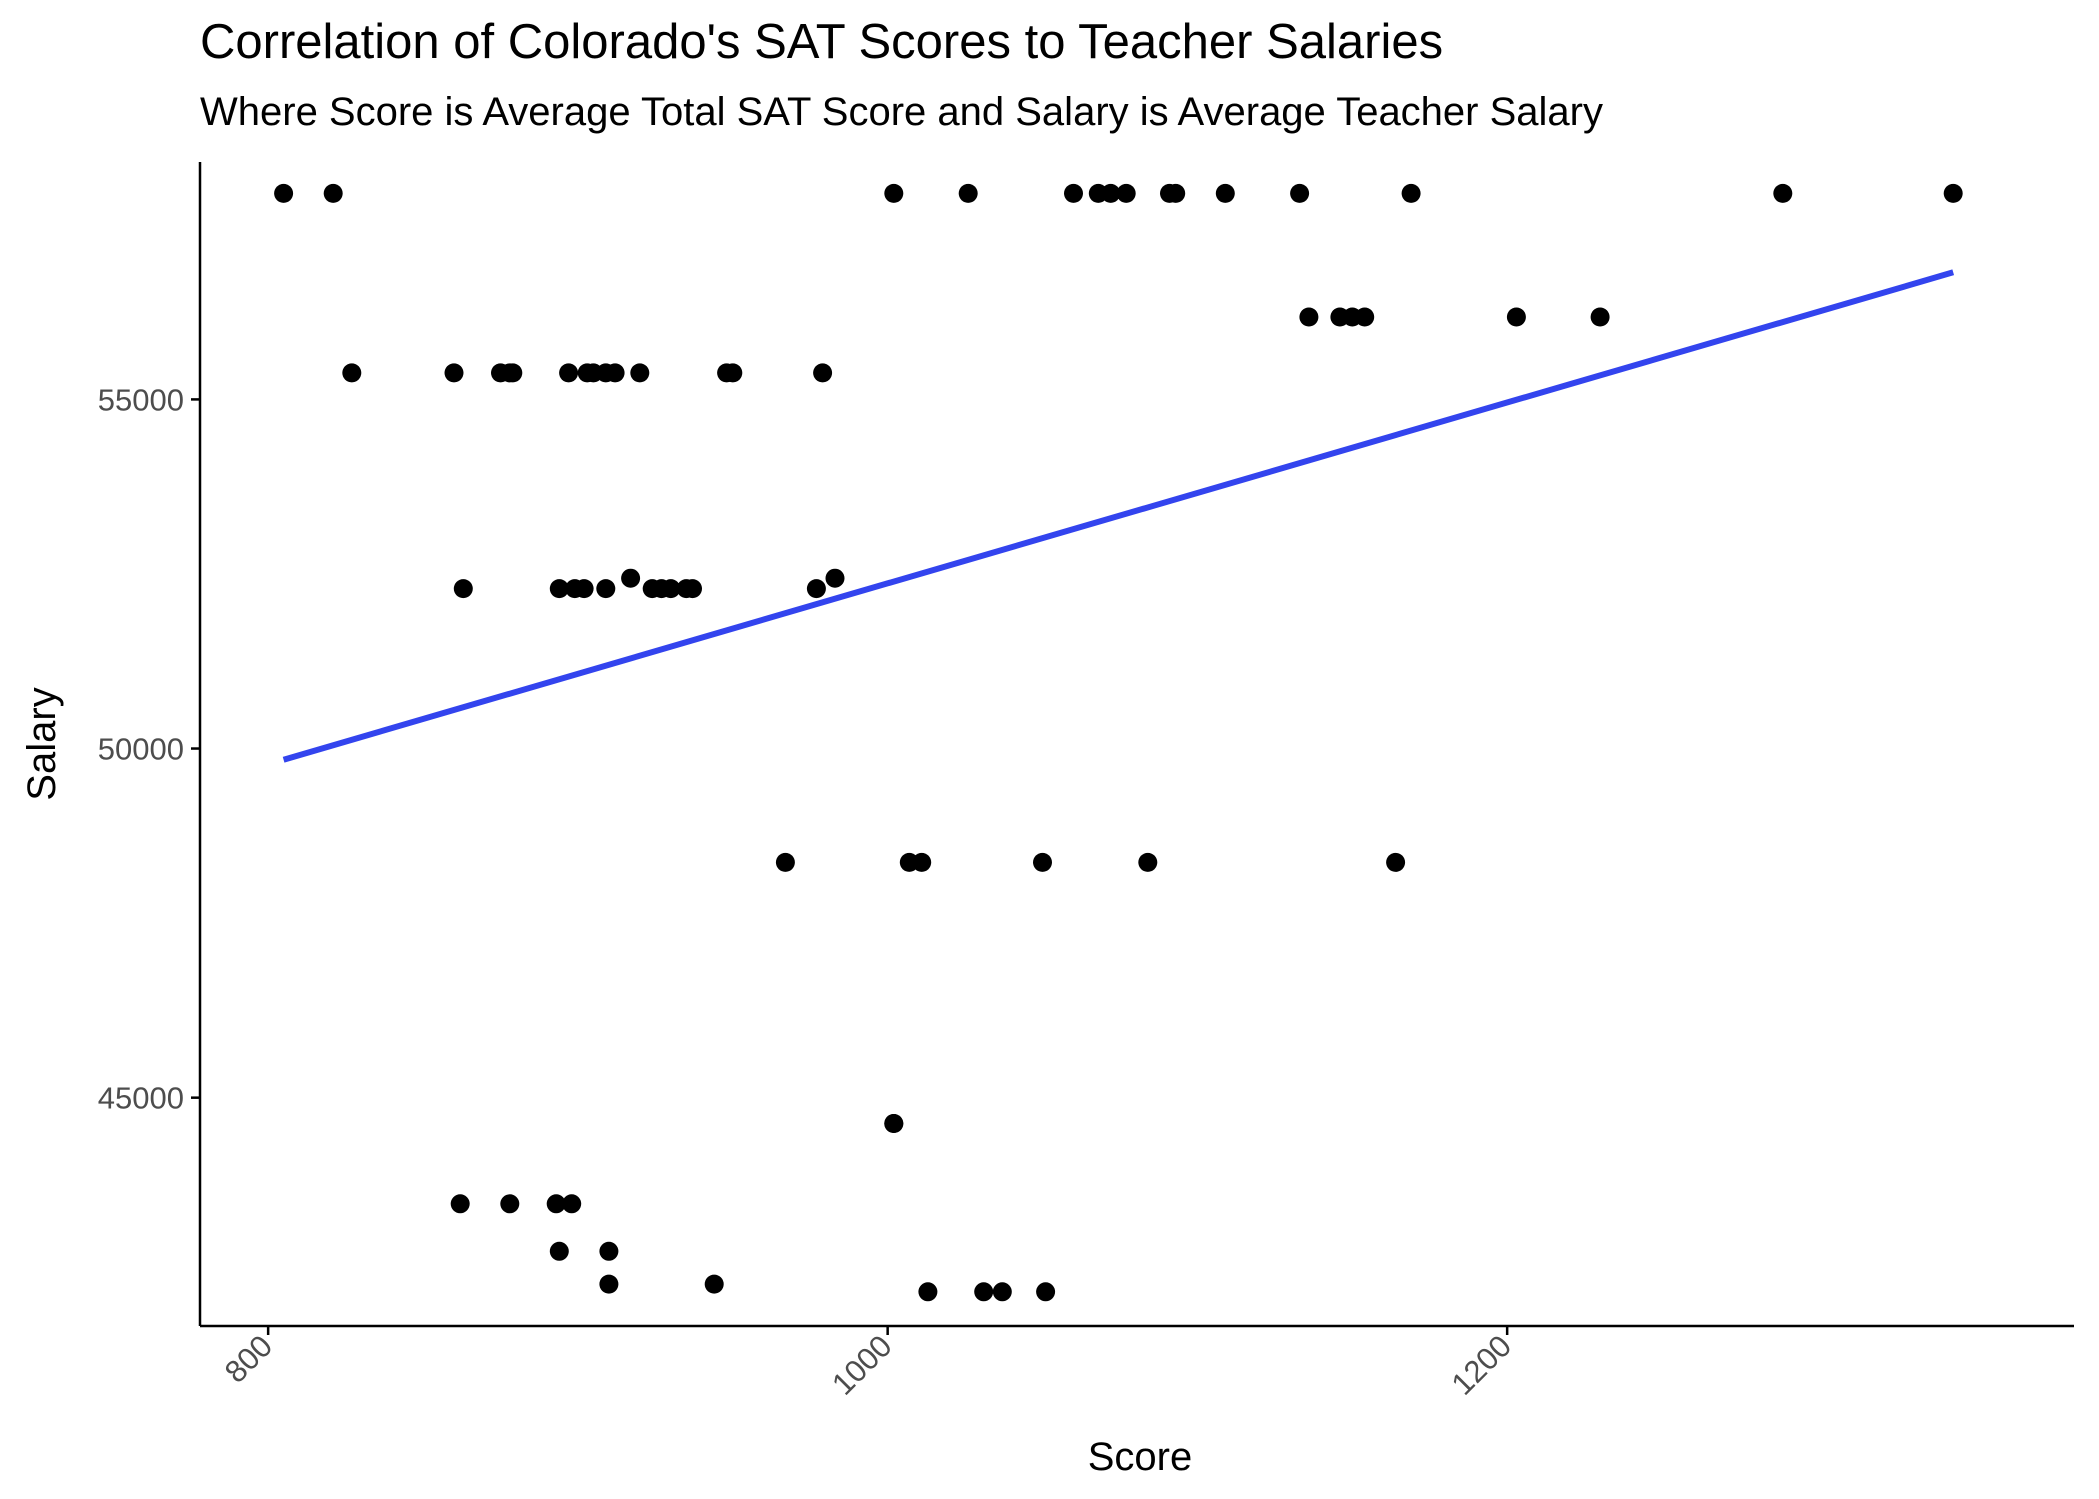 The width and height of the screenshot is (2099, 1499). I want to click on y-tick-label: 45000, so click(141, 1098).